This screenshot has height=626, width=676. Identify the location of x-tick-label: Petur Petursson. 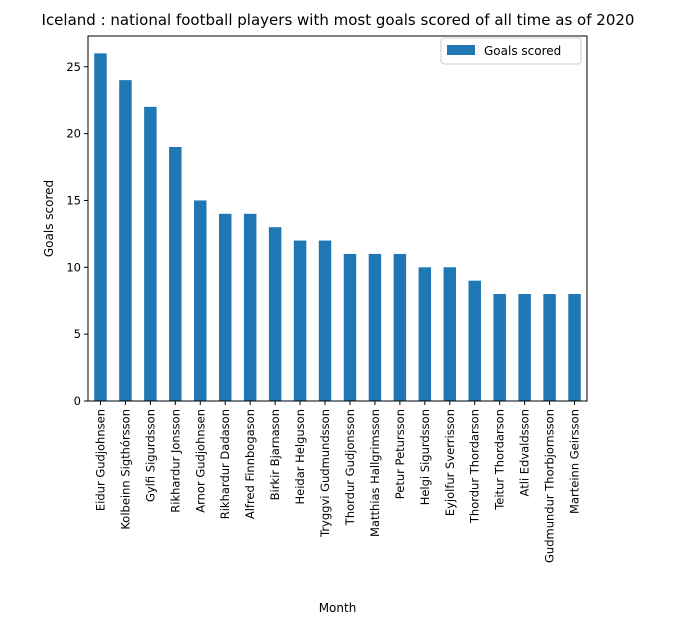
(400, 454).